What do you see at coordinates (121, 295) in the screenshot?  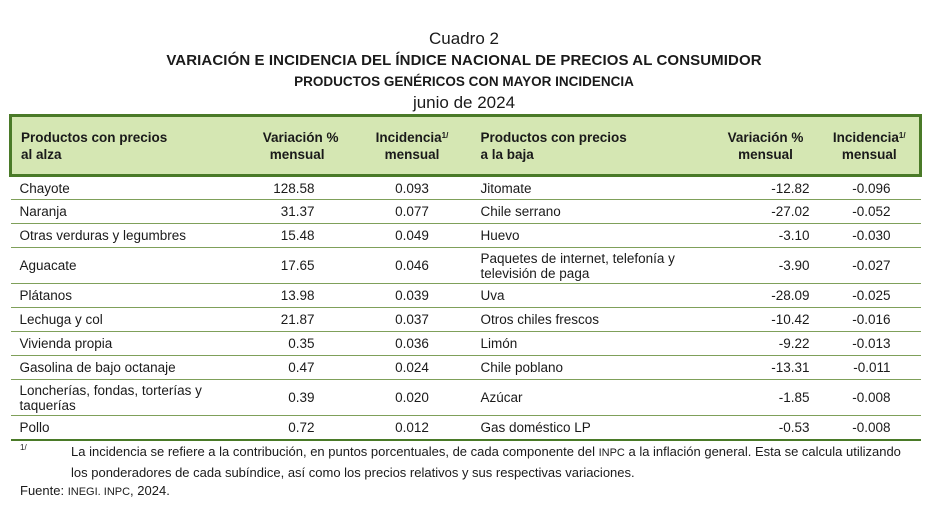 I see `up-product: Plátanos` at bounding box center [121, 295].